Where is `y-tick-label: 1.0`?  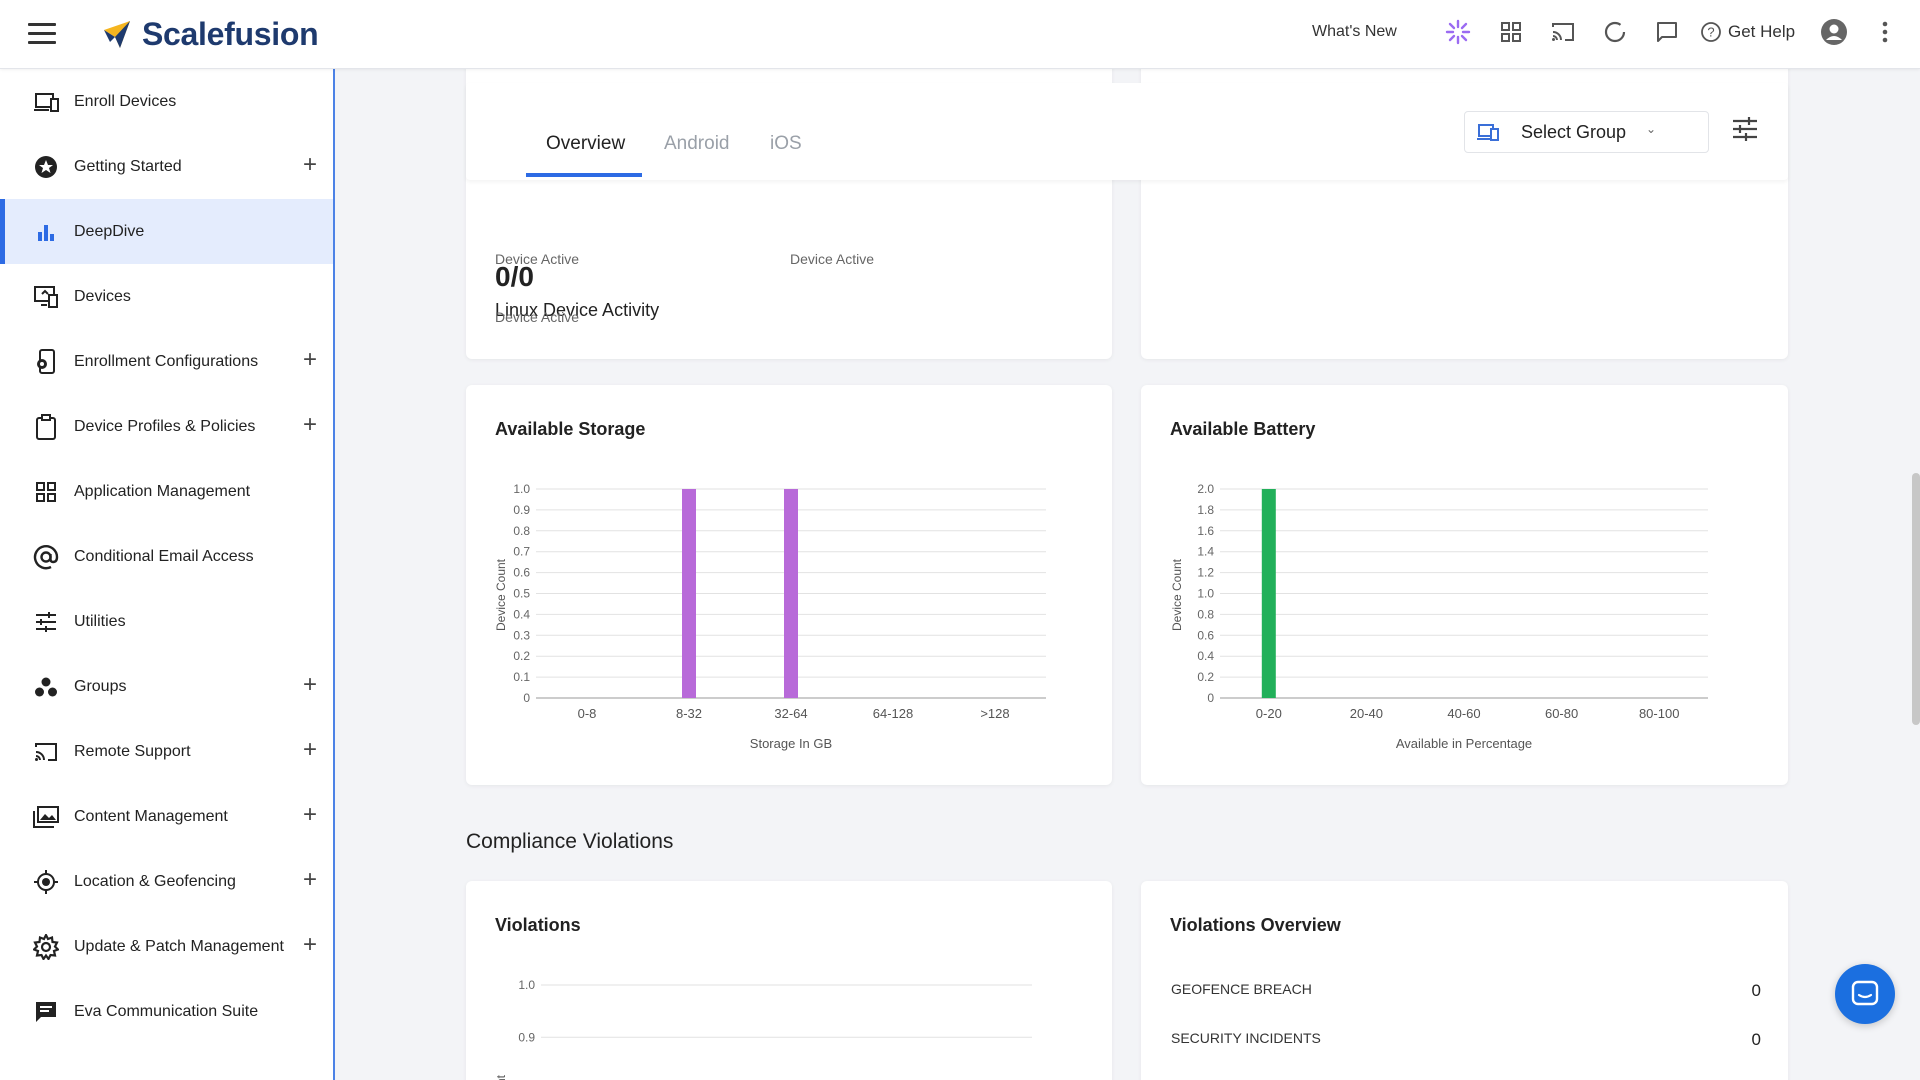 y-tick-label: 1.0 is located at coordinates (521, 489).